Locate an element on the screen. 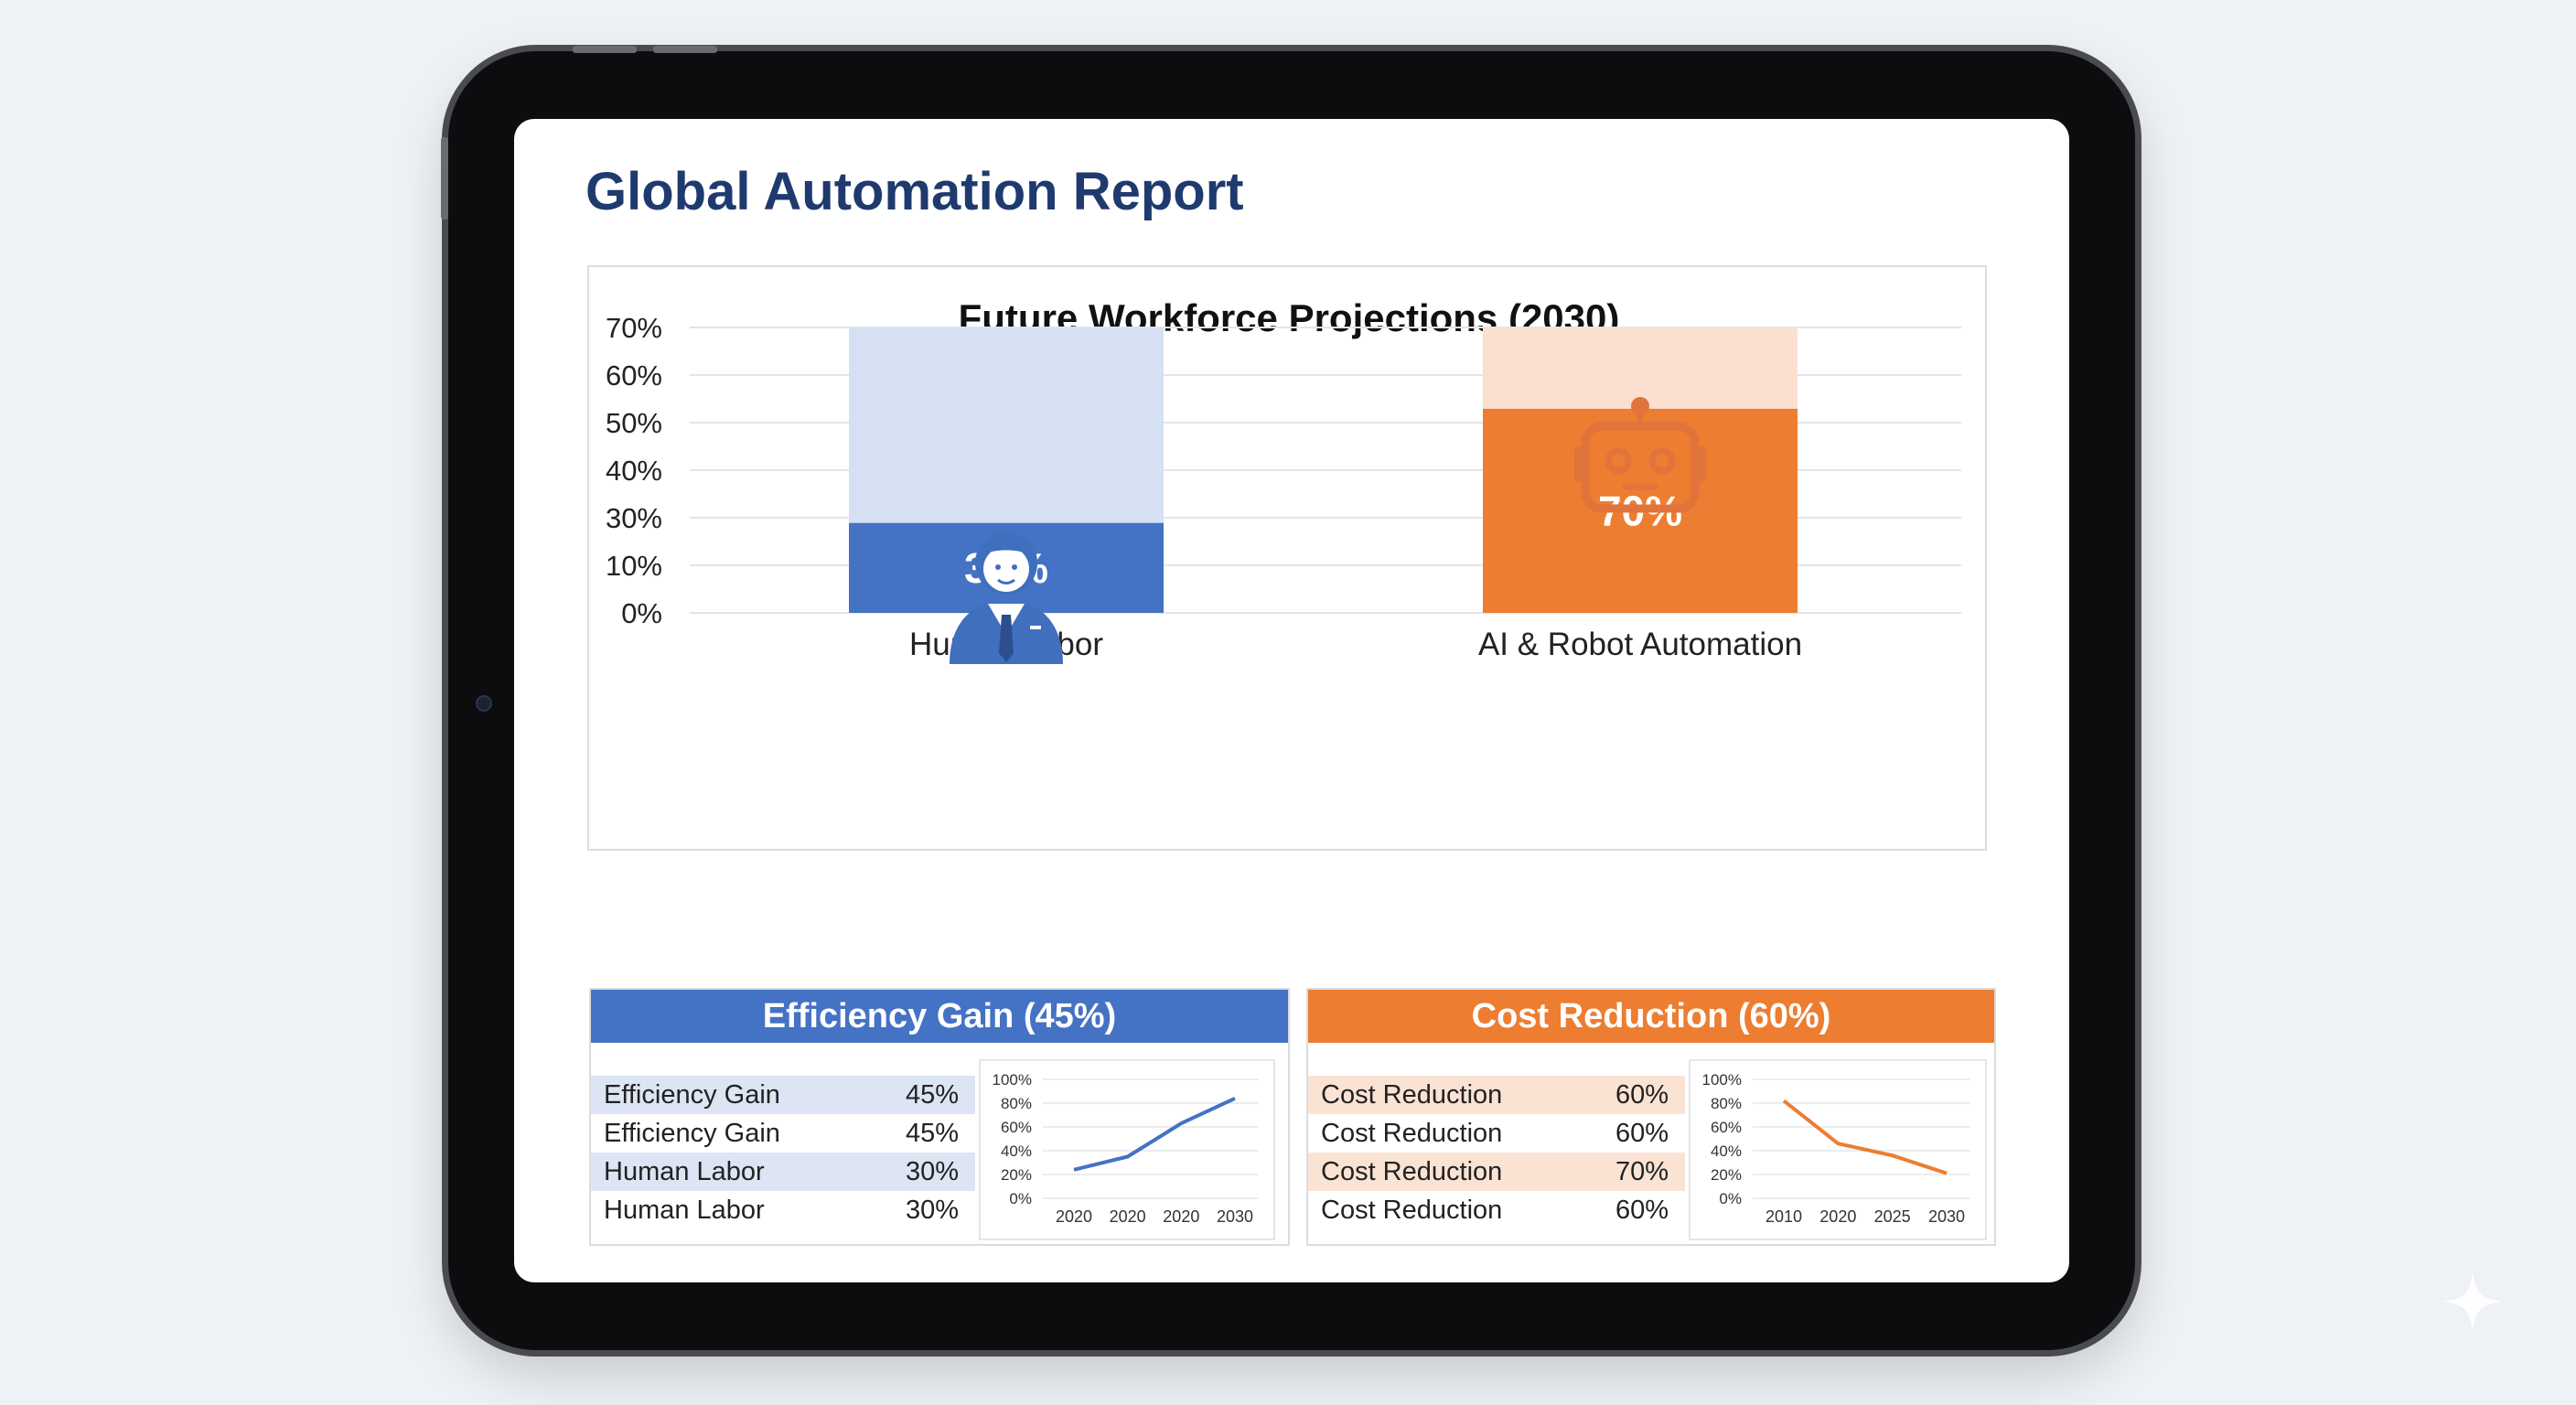  efficiency-line-chart: 0% 20% 40% 60% 80% 100% 2020 2020 2020 2030 is located at coordinates (1127, 1149).